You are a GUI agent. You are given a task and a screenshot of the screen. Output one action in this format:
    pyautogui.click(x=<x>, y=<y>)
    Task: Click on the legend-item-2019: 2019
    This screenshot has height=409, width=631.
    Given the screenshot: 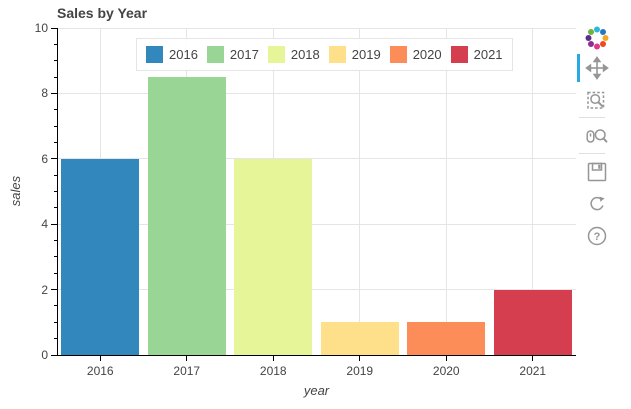 What is the action you would take?
    pyautogui.click(x=354, y=54)
    